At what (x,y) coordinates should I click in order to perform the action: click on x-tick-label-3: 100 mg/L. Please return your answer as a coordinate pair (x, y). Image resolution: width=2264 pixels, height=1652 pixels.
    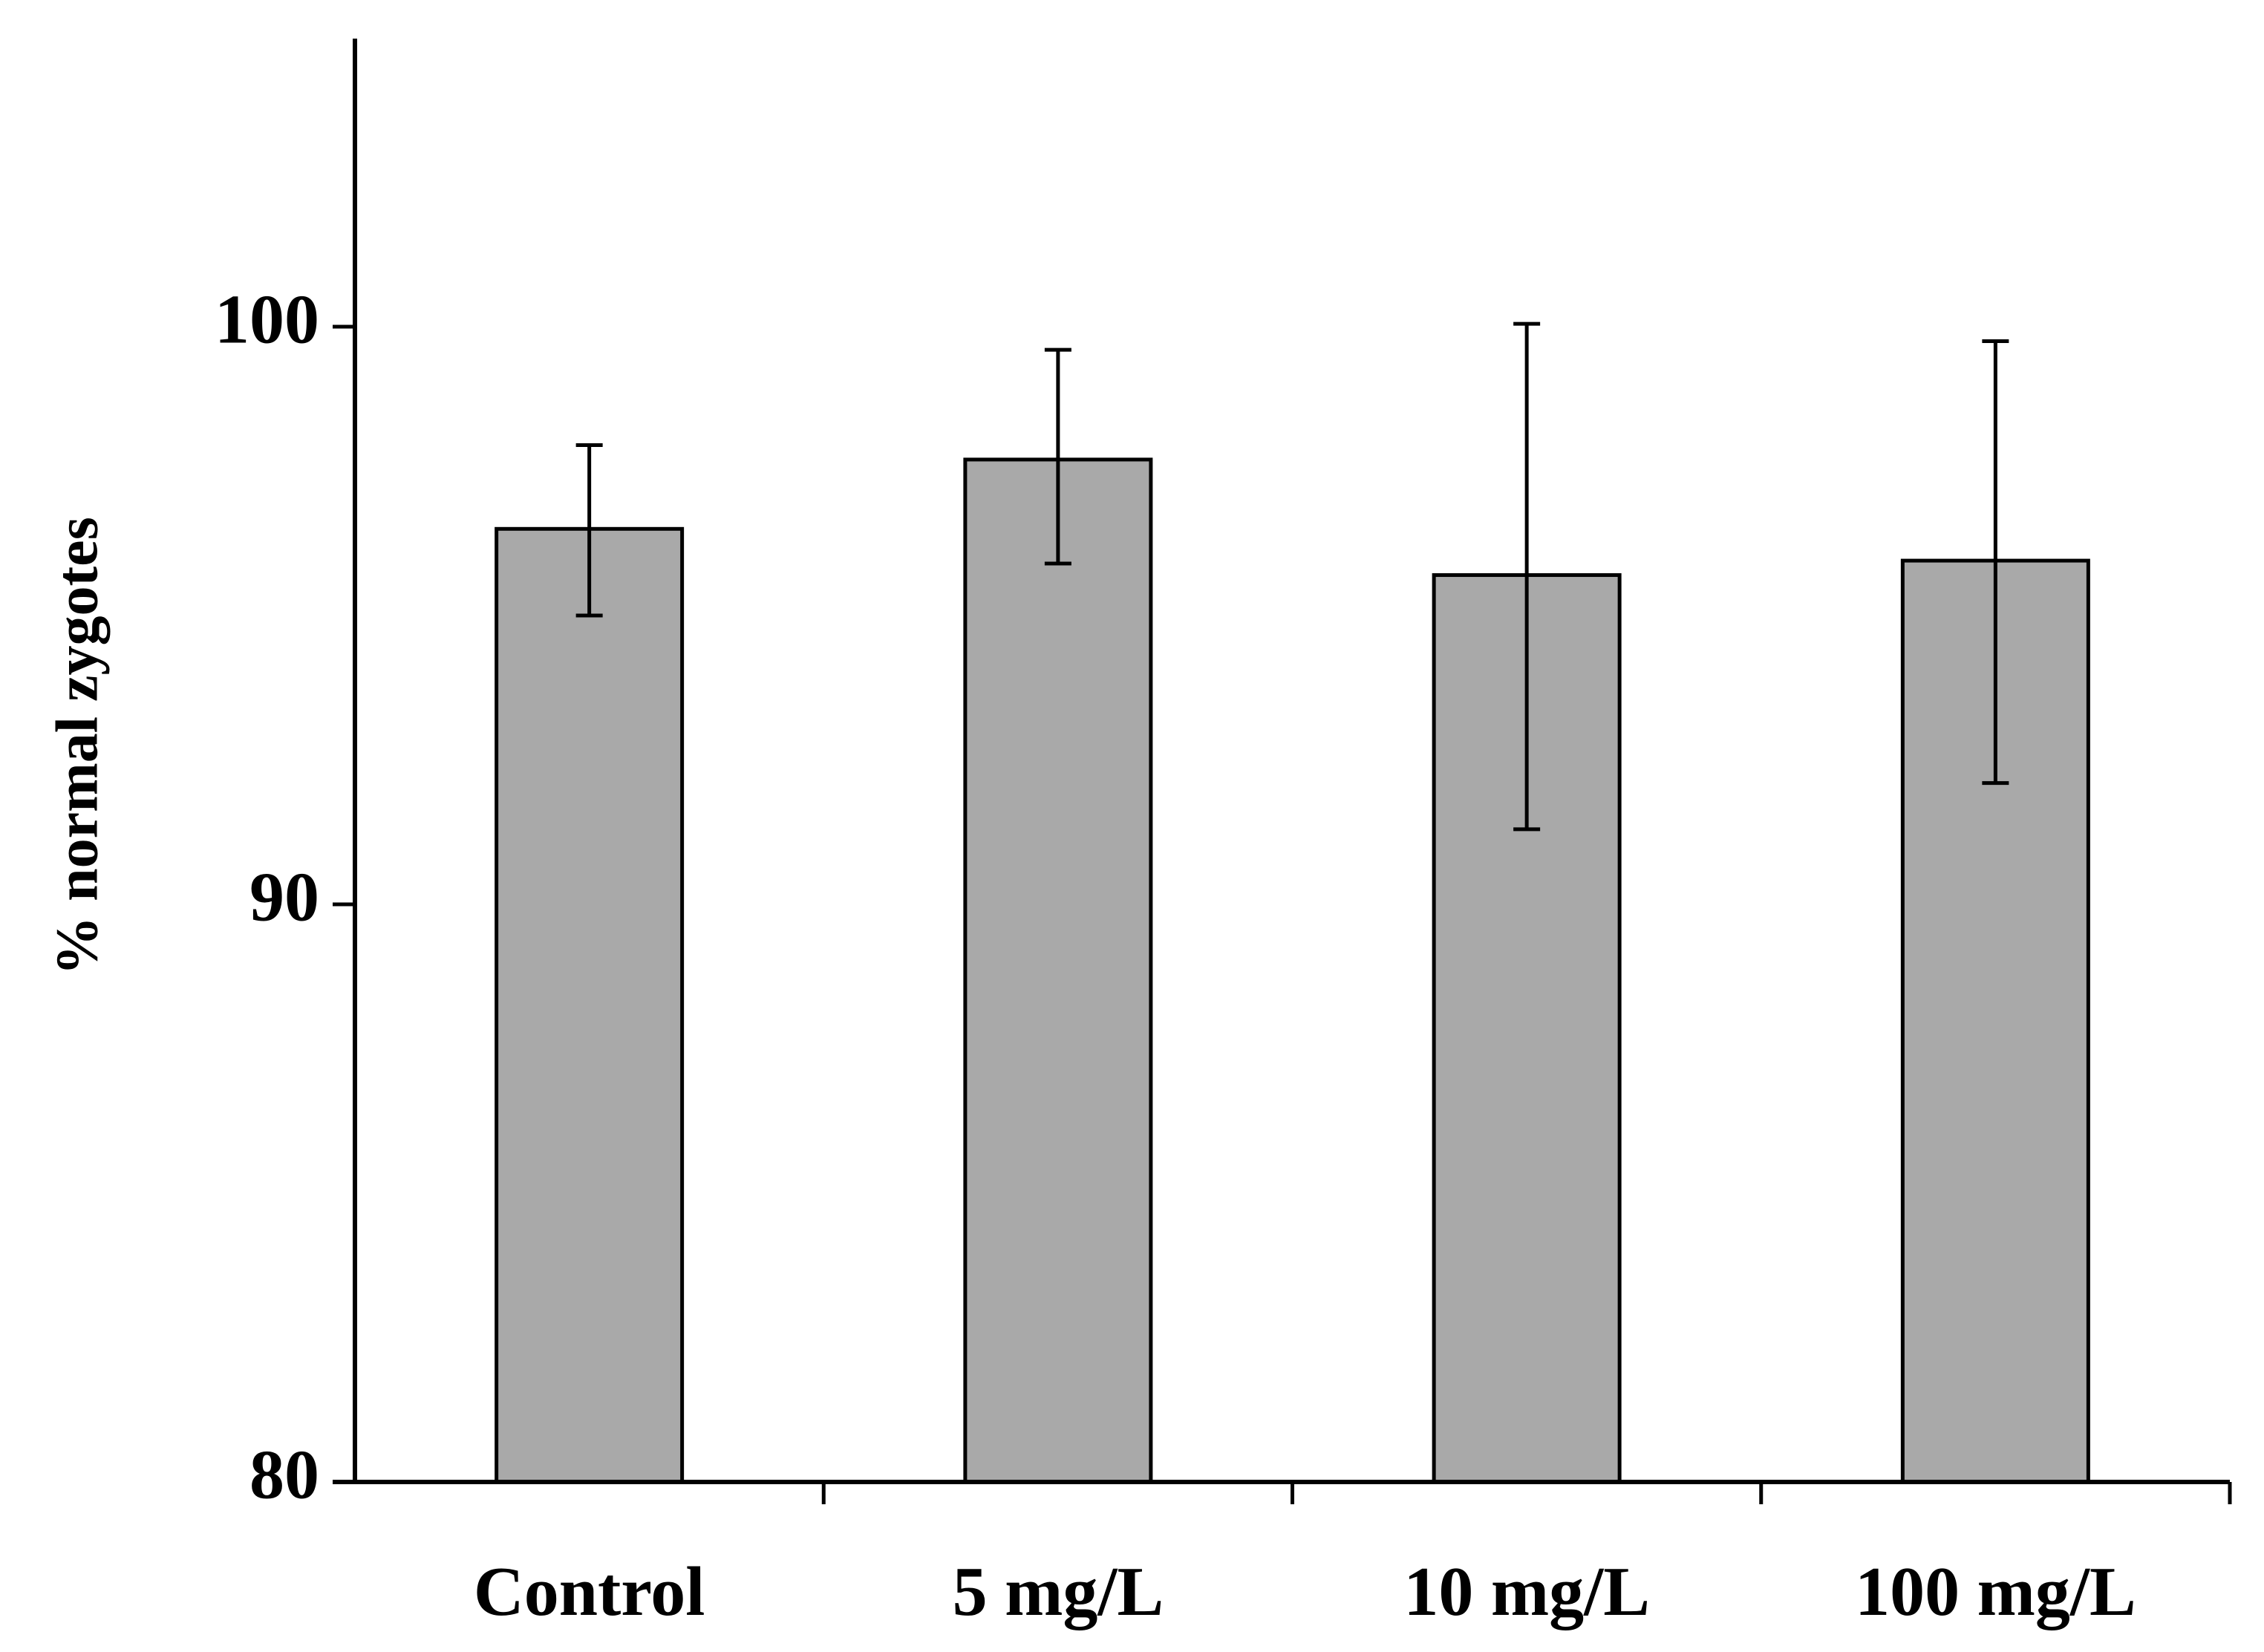
    Looking at the image, I should click on (1996, 1591).